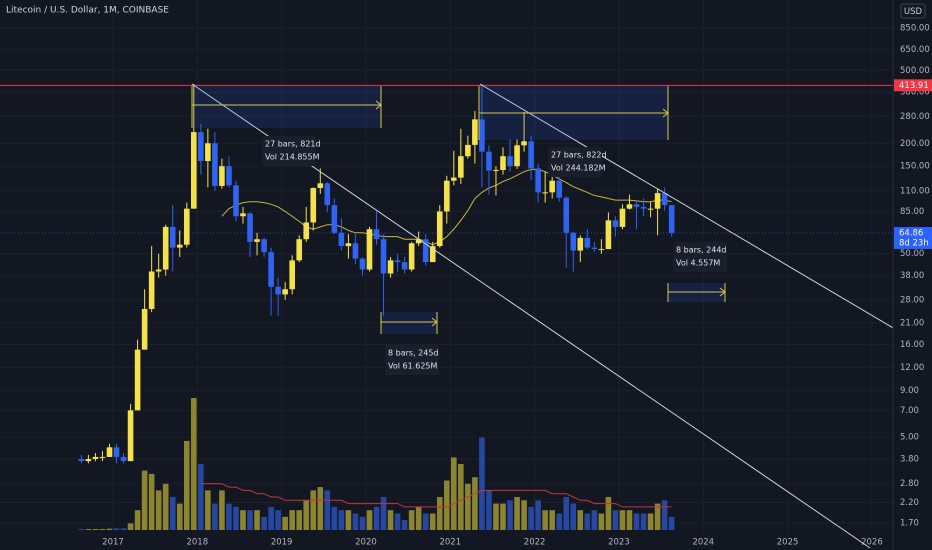 The height and width of the screenshot is (550, 932). What do you see at coordinates (698, 263) in the screenshot?
I see `measure-volume: Vol 4.557M` at bounding box center [698, 263].